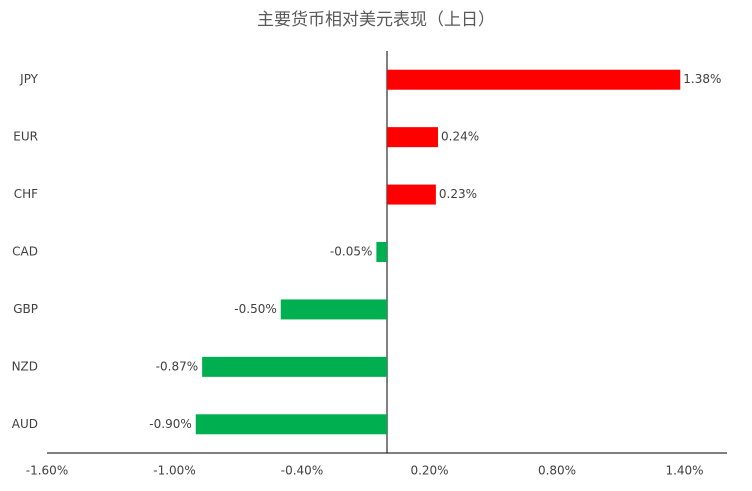 The width and height of the screenshot is (752, 491). What do you see at coordinates (376, 20) in the screenshot?
I see `chart-title: 主要货币相对美元表现（上日）` at bounding box center [376, 20].